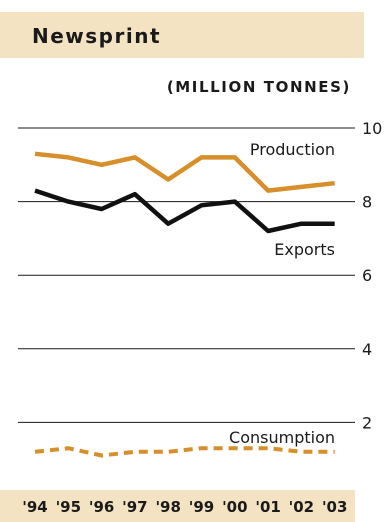  Describe the element at coordinates (267, 507) in the screenshot. I see `x-tick-label: '01` at that location.